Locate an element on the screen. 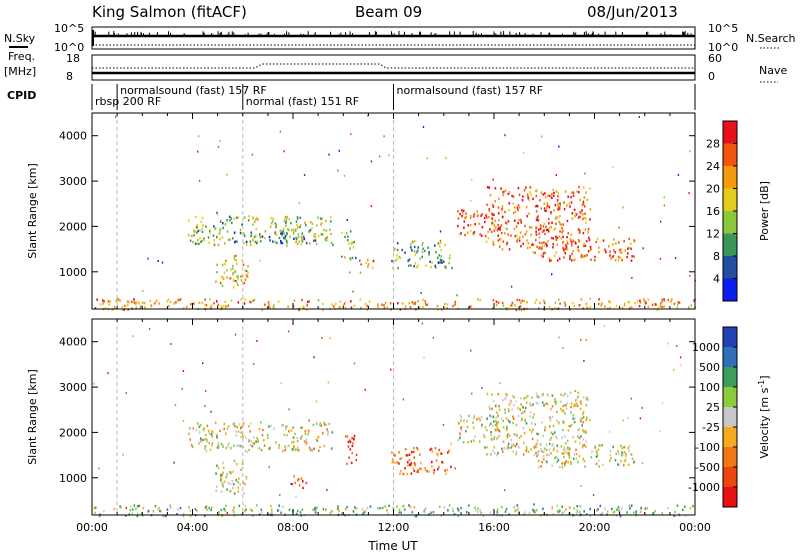 The width and height of the screenshot is (800, 554). y-tick-label: 3000 is located at coordinates (73, 387).